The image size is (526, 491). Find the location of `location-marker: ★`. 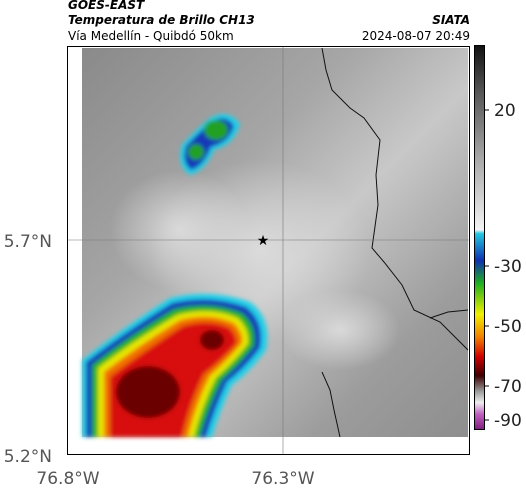

location-marker: ★ is located at coordinates (263, 241).